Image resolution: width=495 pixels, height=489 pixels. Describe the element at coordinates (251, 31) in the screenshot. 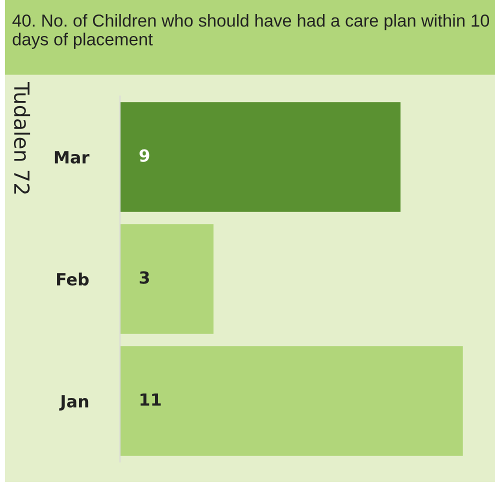

I see `chart-title: 40. No. of Children who should have had a care plan within 10 days of placement` at that location.